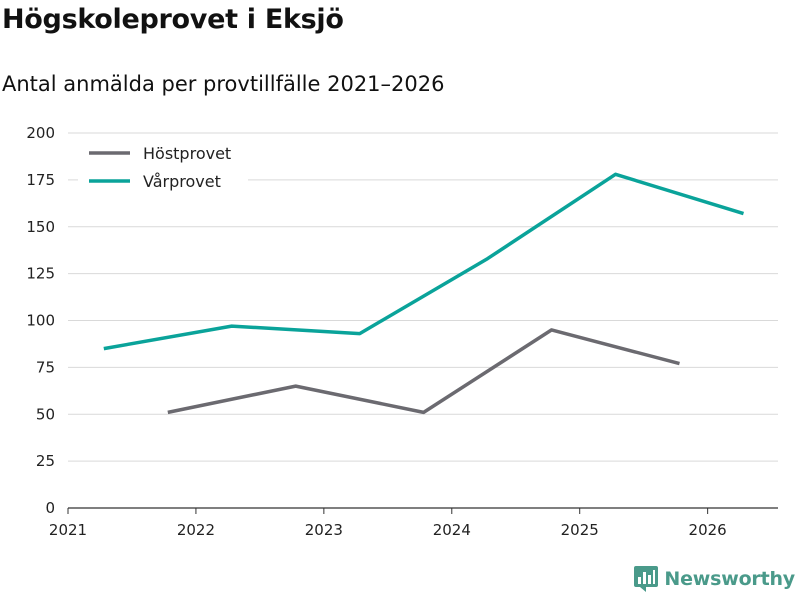  Describe the element at coordinates (729, 579) in the screenshot. I see `brand-name: Newsworthy` at that location.